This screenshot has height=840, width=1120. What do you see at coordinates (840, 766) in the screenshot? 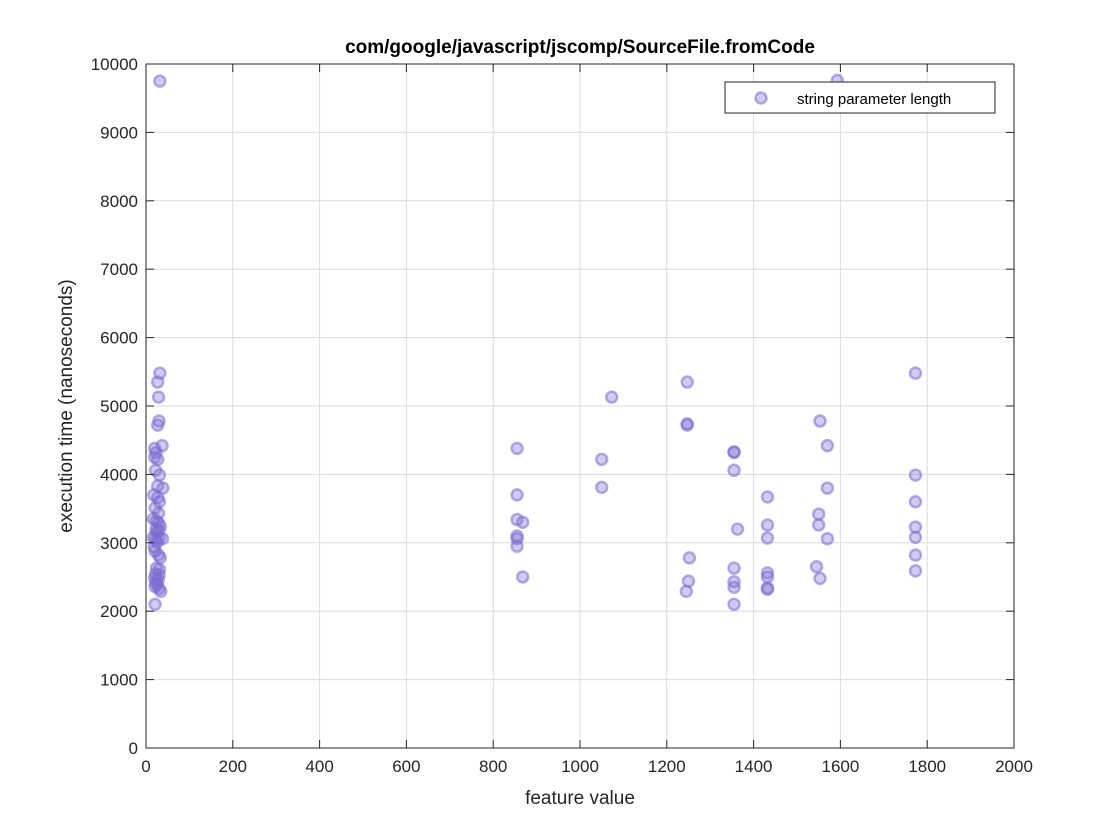
I see `x-tick-label: 1600` at bounding box center [840, 766].